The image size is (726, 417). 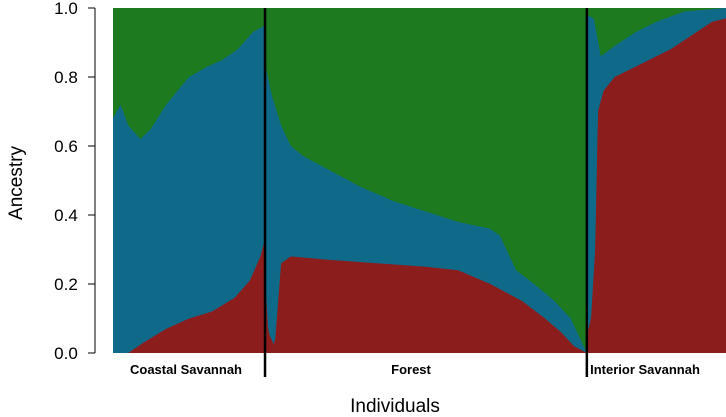 I want to click on y-axis-title: Ancestry, so click(x=16, y=183).